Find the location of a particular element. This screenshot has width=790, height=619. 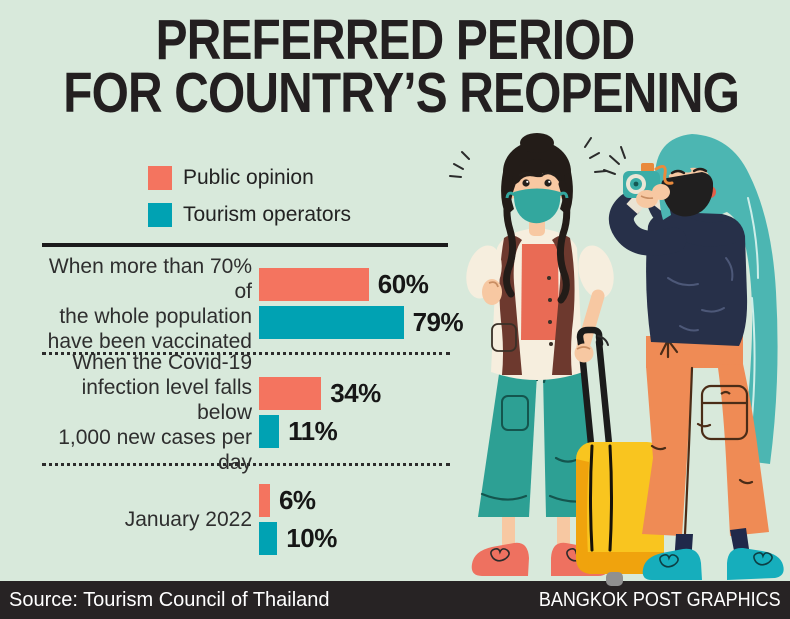

face-mask-black is located at coordinates (687, 194).